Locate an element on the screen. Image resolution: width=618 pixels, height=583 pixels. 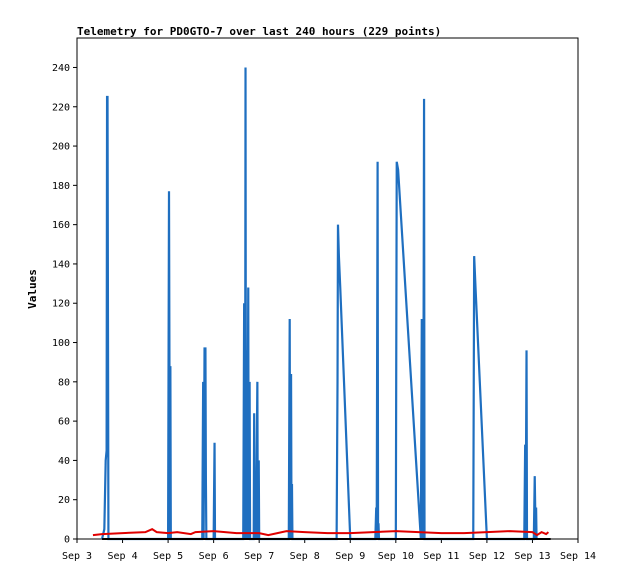
y-tick-label: 40 is located at coordinates (64, 461).